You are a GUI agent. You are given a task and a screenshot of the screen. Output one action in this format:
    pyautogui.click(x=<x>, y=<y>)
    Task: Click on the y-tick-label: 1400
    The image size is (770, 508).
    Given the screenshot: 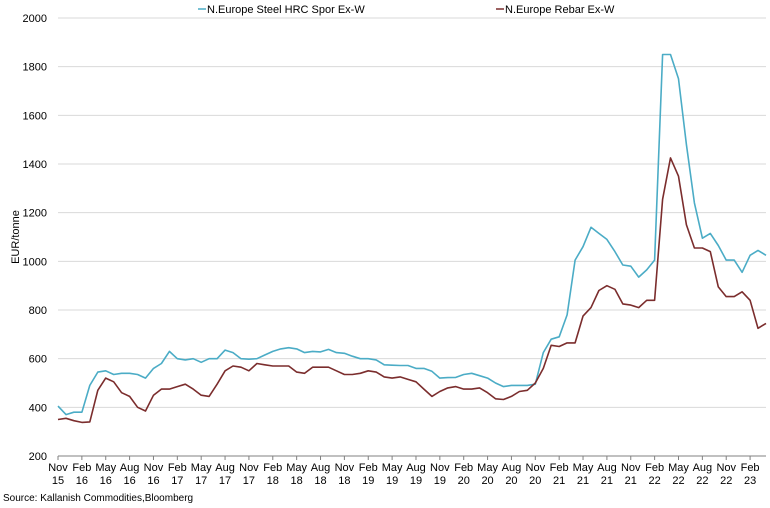 What is the action you would take?
    pyautogui.click(x=35, y=165)
    